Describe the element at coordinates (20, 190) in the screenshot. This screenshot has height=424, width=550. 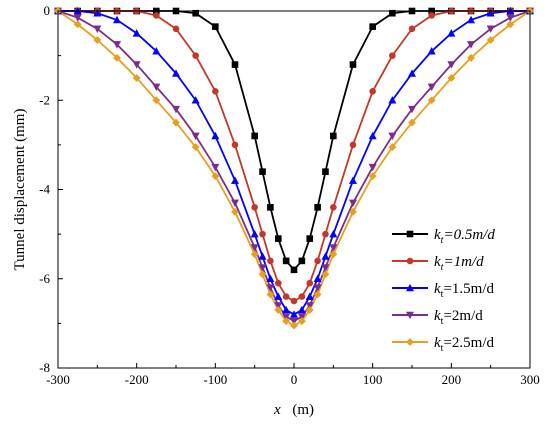
I see `y-axis-title: Tunnel displacement (mm)` at that location.